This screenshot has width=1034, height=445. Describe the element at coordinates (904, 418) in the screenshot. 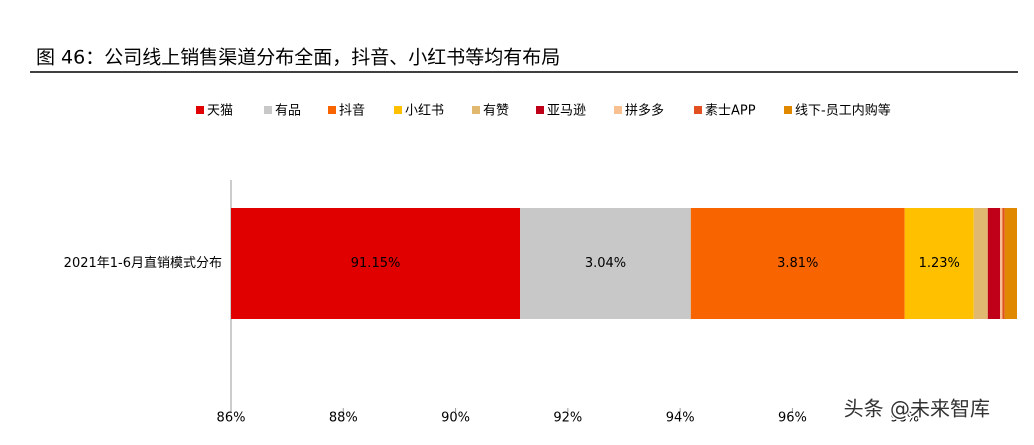

I see `x-tick-label: 98%` at that location.